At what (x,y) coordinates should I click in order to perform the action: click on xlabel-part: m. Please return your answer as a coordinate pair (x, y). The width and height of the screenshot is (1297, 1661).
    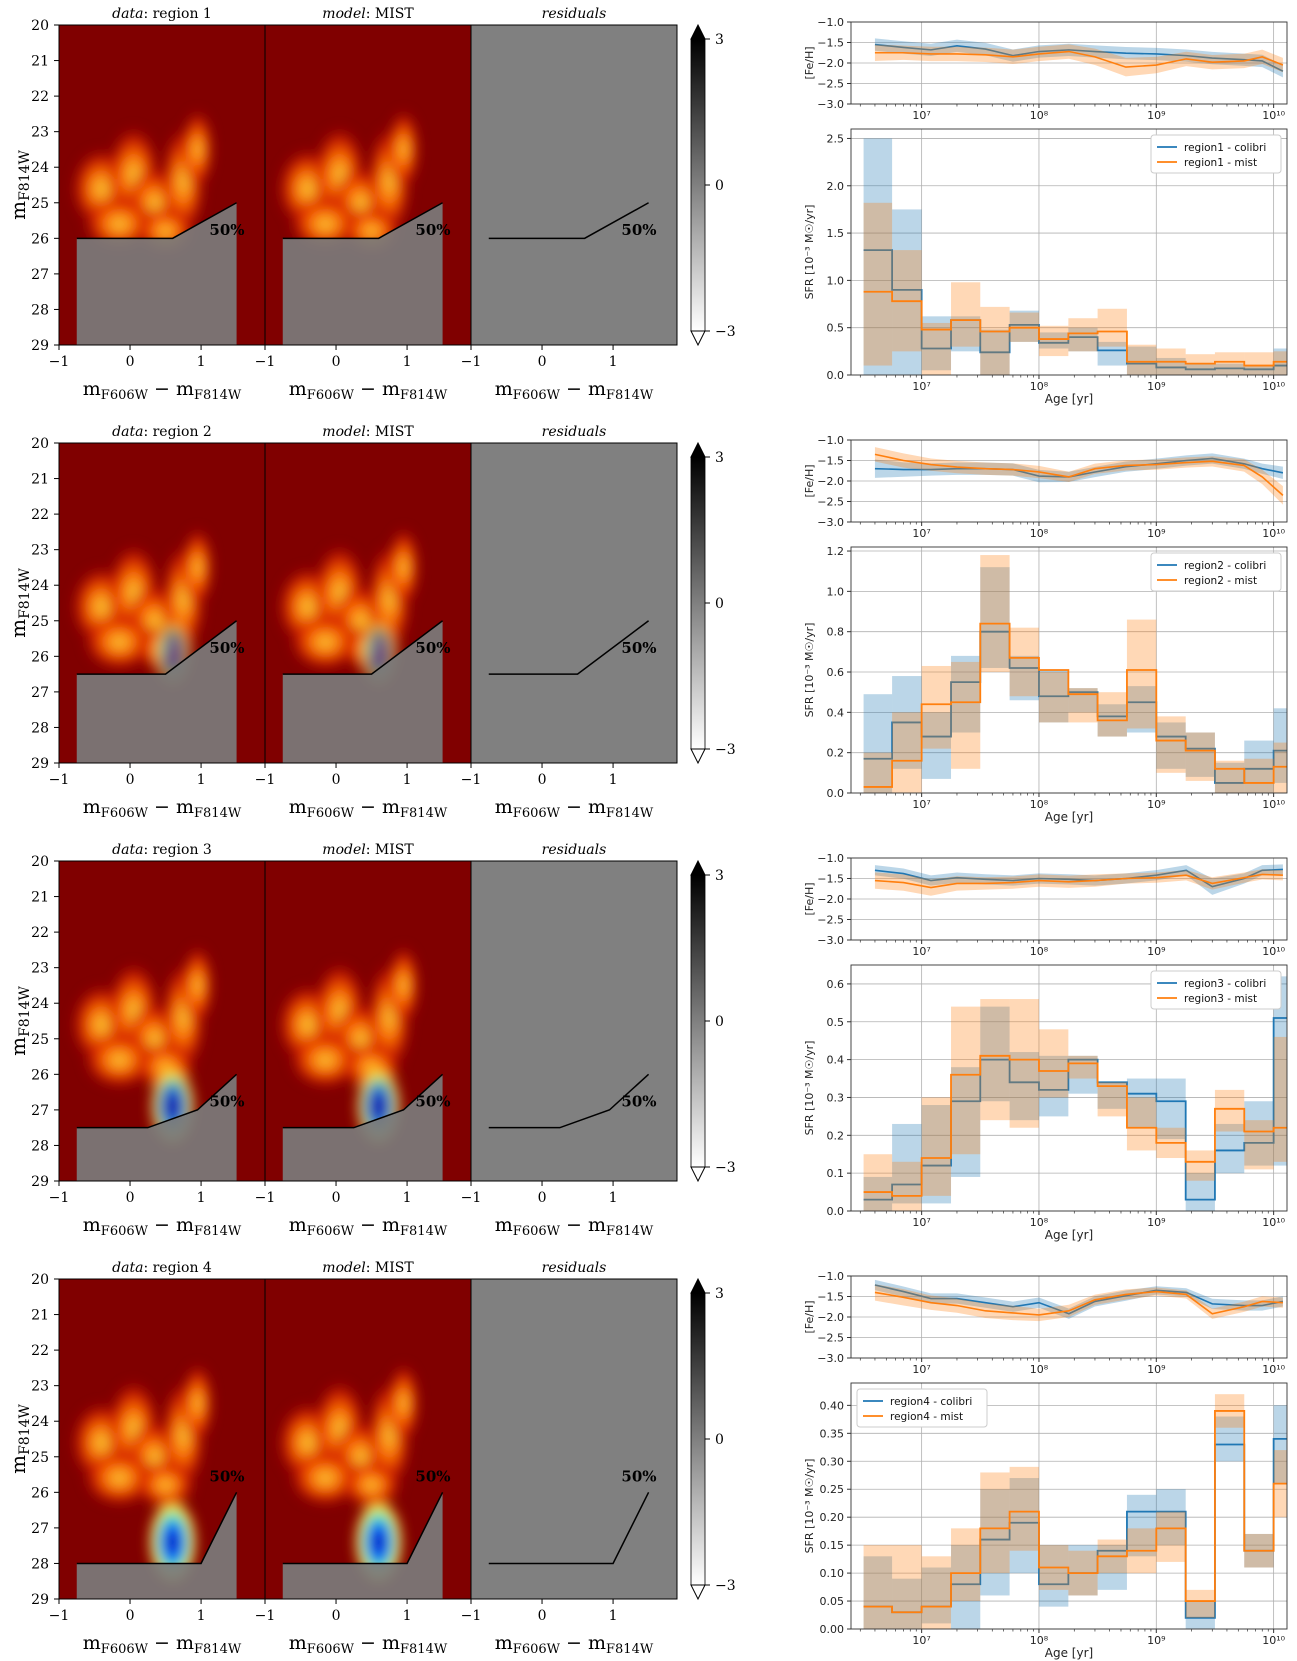
    Looking at the image, I should click on (298, 389).